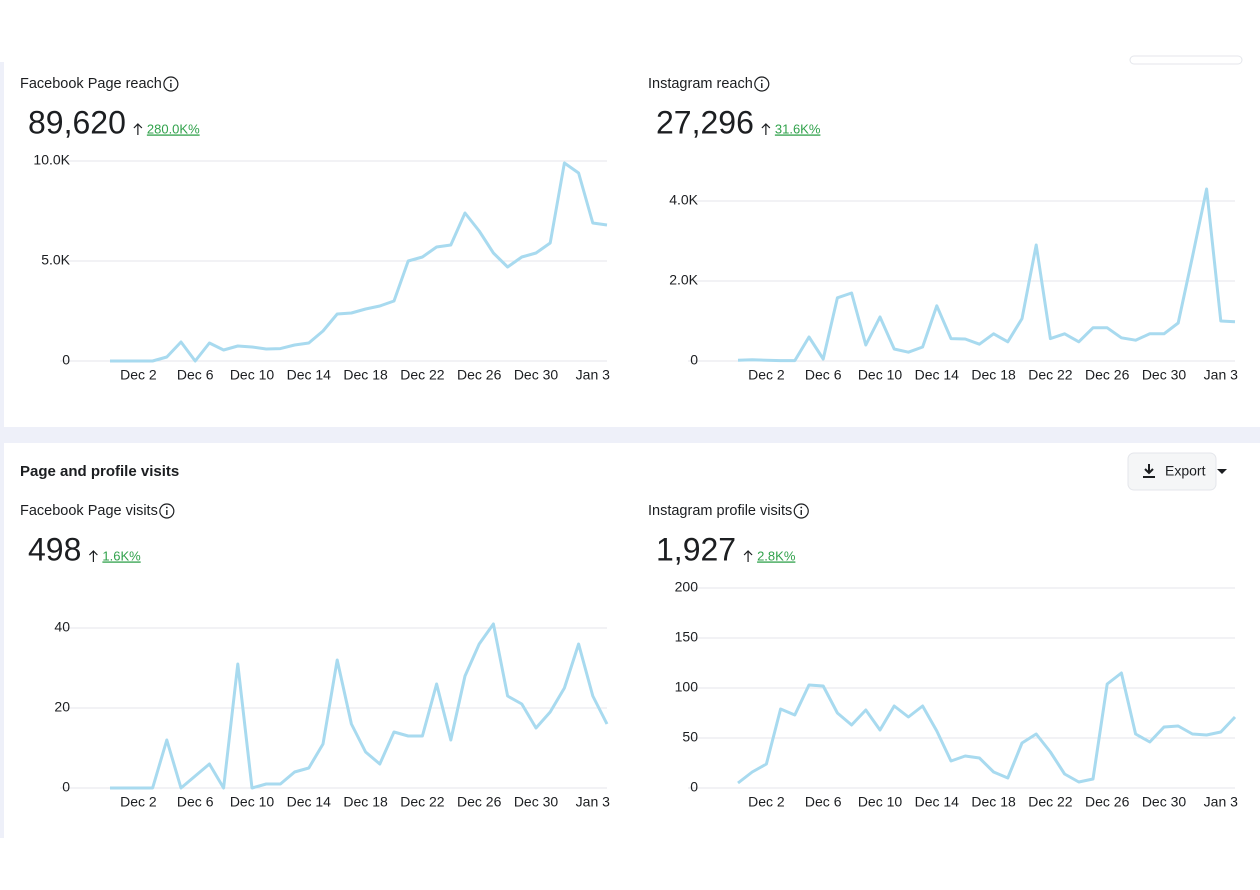 This screenshot has width=1260, height=890. What do you see at coordinates (1185, 471) in the screenshot?
I see `export-label: Export` at bounding box center [1185, 471].